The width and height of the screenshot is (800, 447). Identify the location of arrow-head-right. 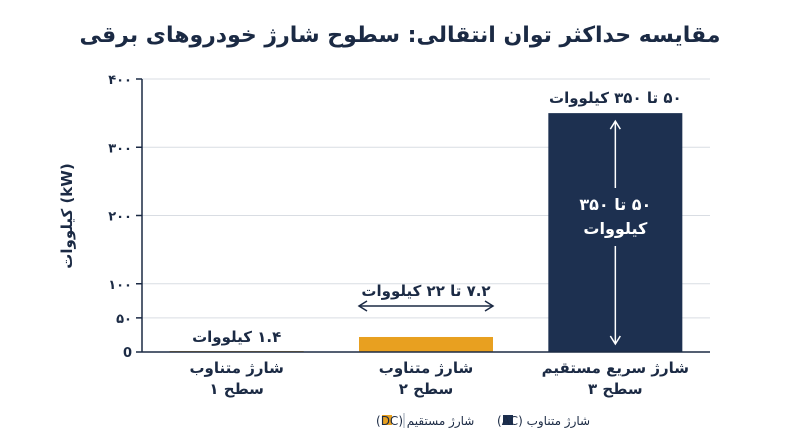
(489, 306).